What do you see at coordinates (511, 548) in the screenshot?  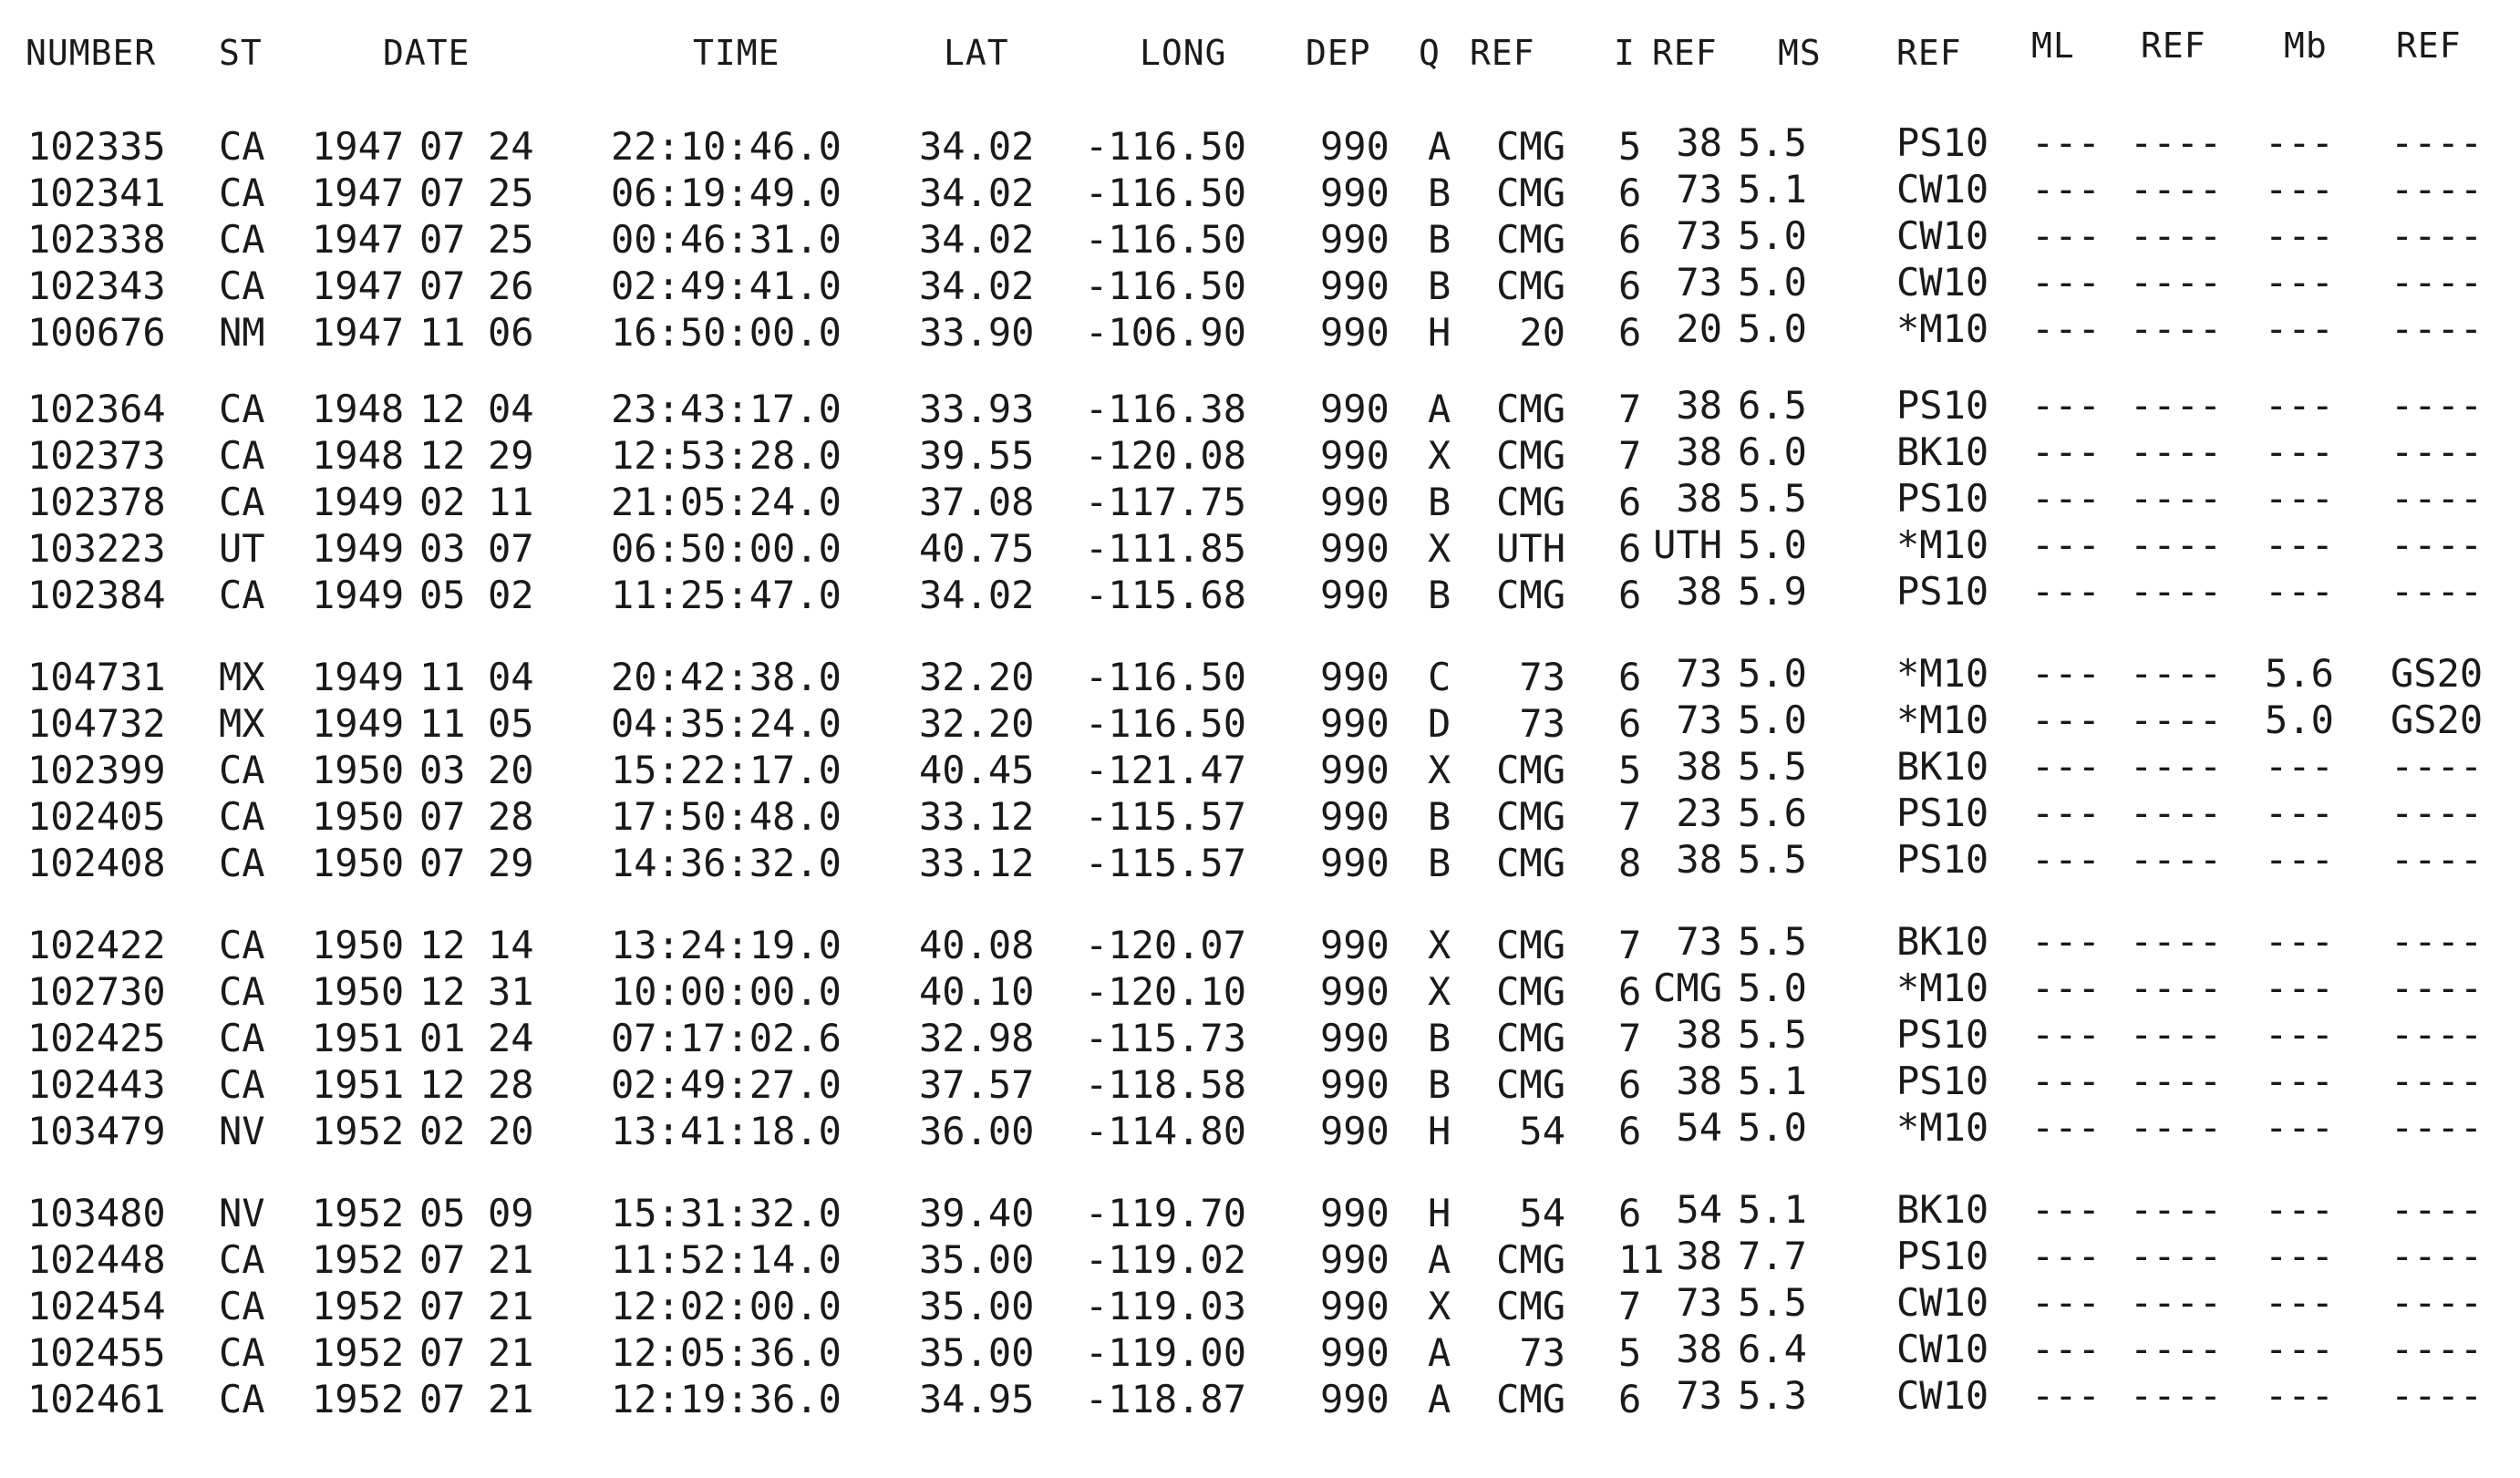 I see `cell-day: 07` at bounding box center [511, 548].